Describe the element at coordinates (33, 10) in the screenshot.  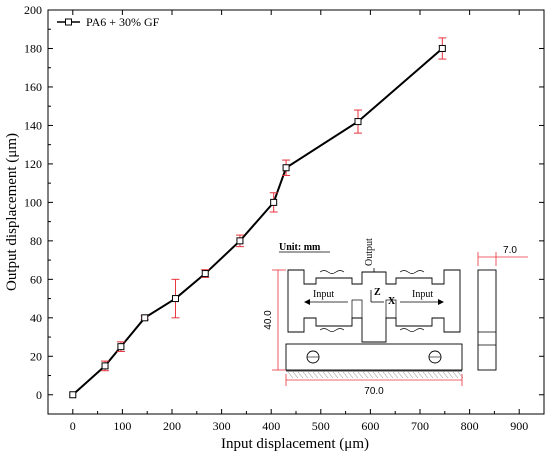
I see `y-tick-label: 200` at that location.